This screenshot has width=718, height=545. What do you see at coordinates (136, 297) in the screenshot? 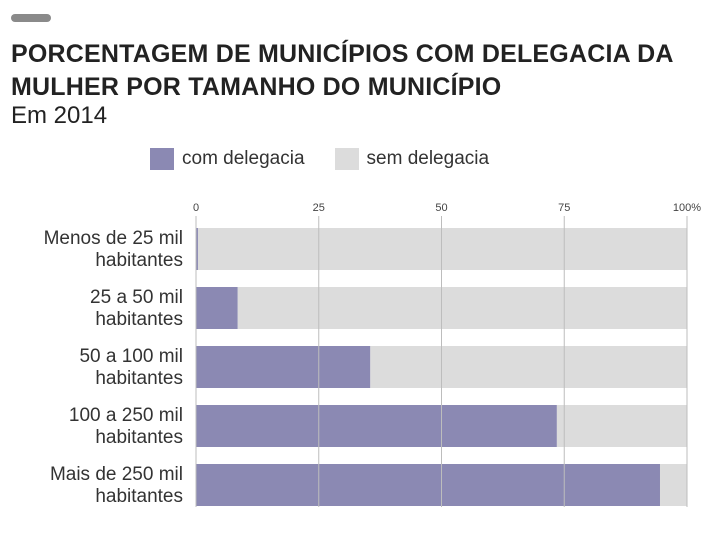
I see `category-label-line: 25 a 50 mil` at bounding box center [136, 297].